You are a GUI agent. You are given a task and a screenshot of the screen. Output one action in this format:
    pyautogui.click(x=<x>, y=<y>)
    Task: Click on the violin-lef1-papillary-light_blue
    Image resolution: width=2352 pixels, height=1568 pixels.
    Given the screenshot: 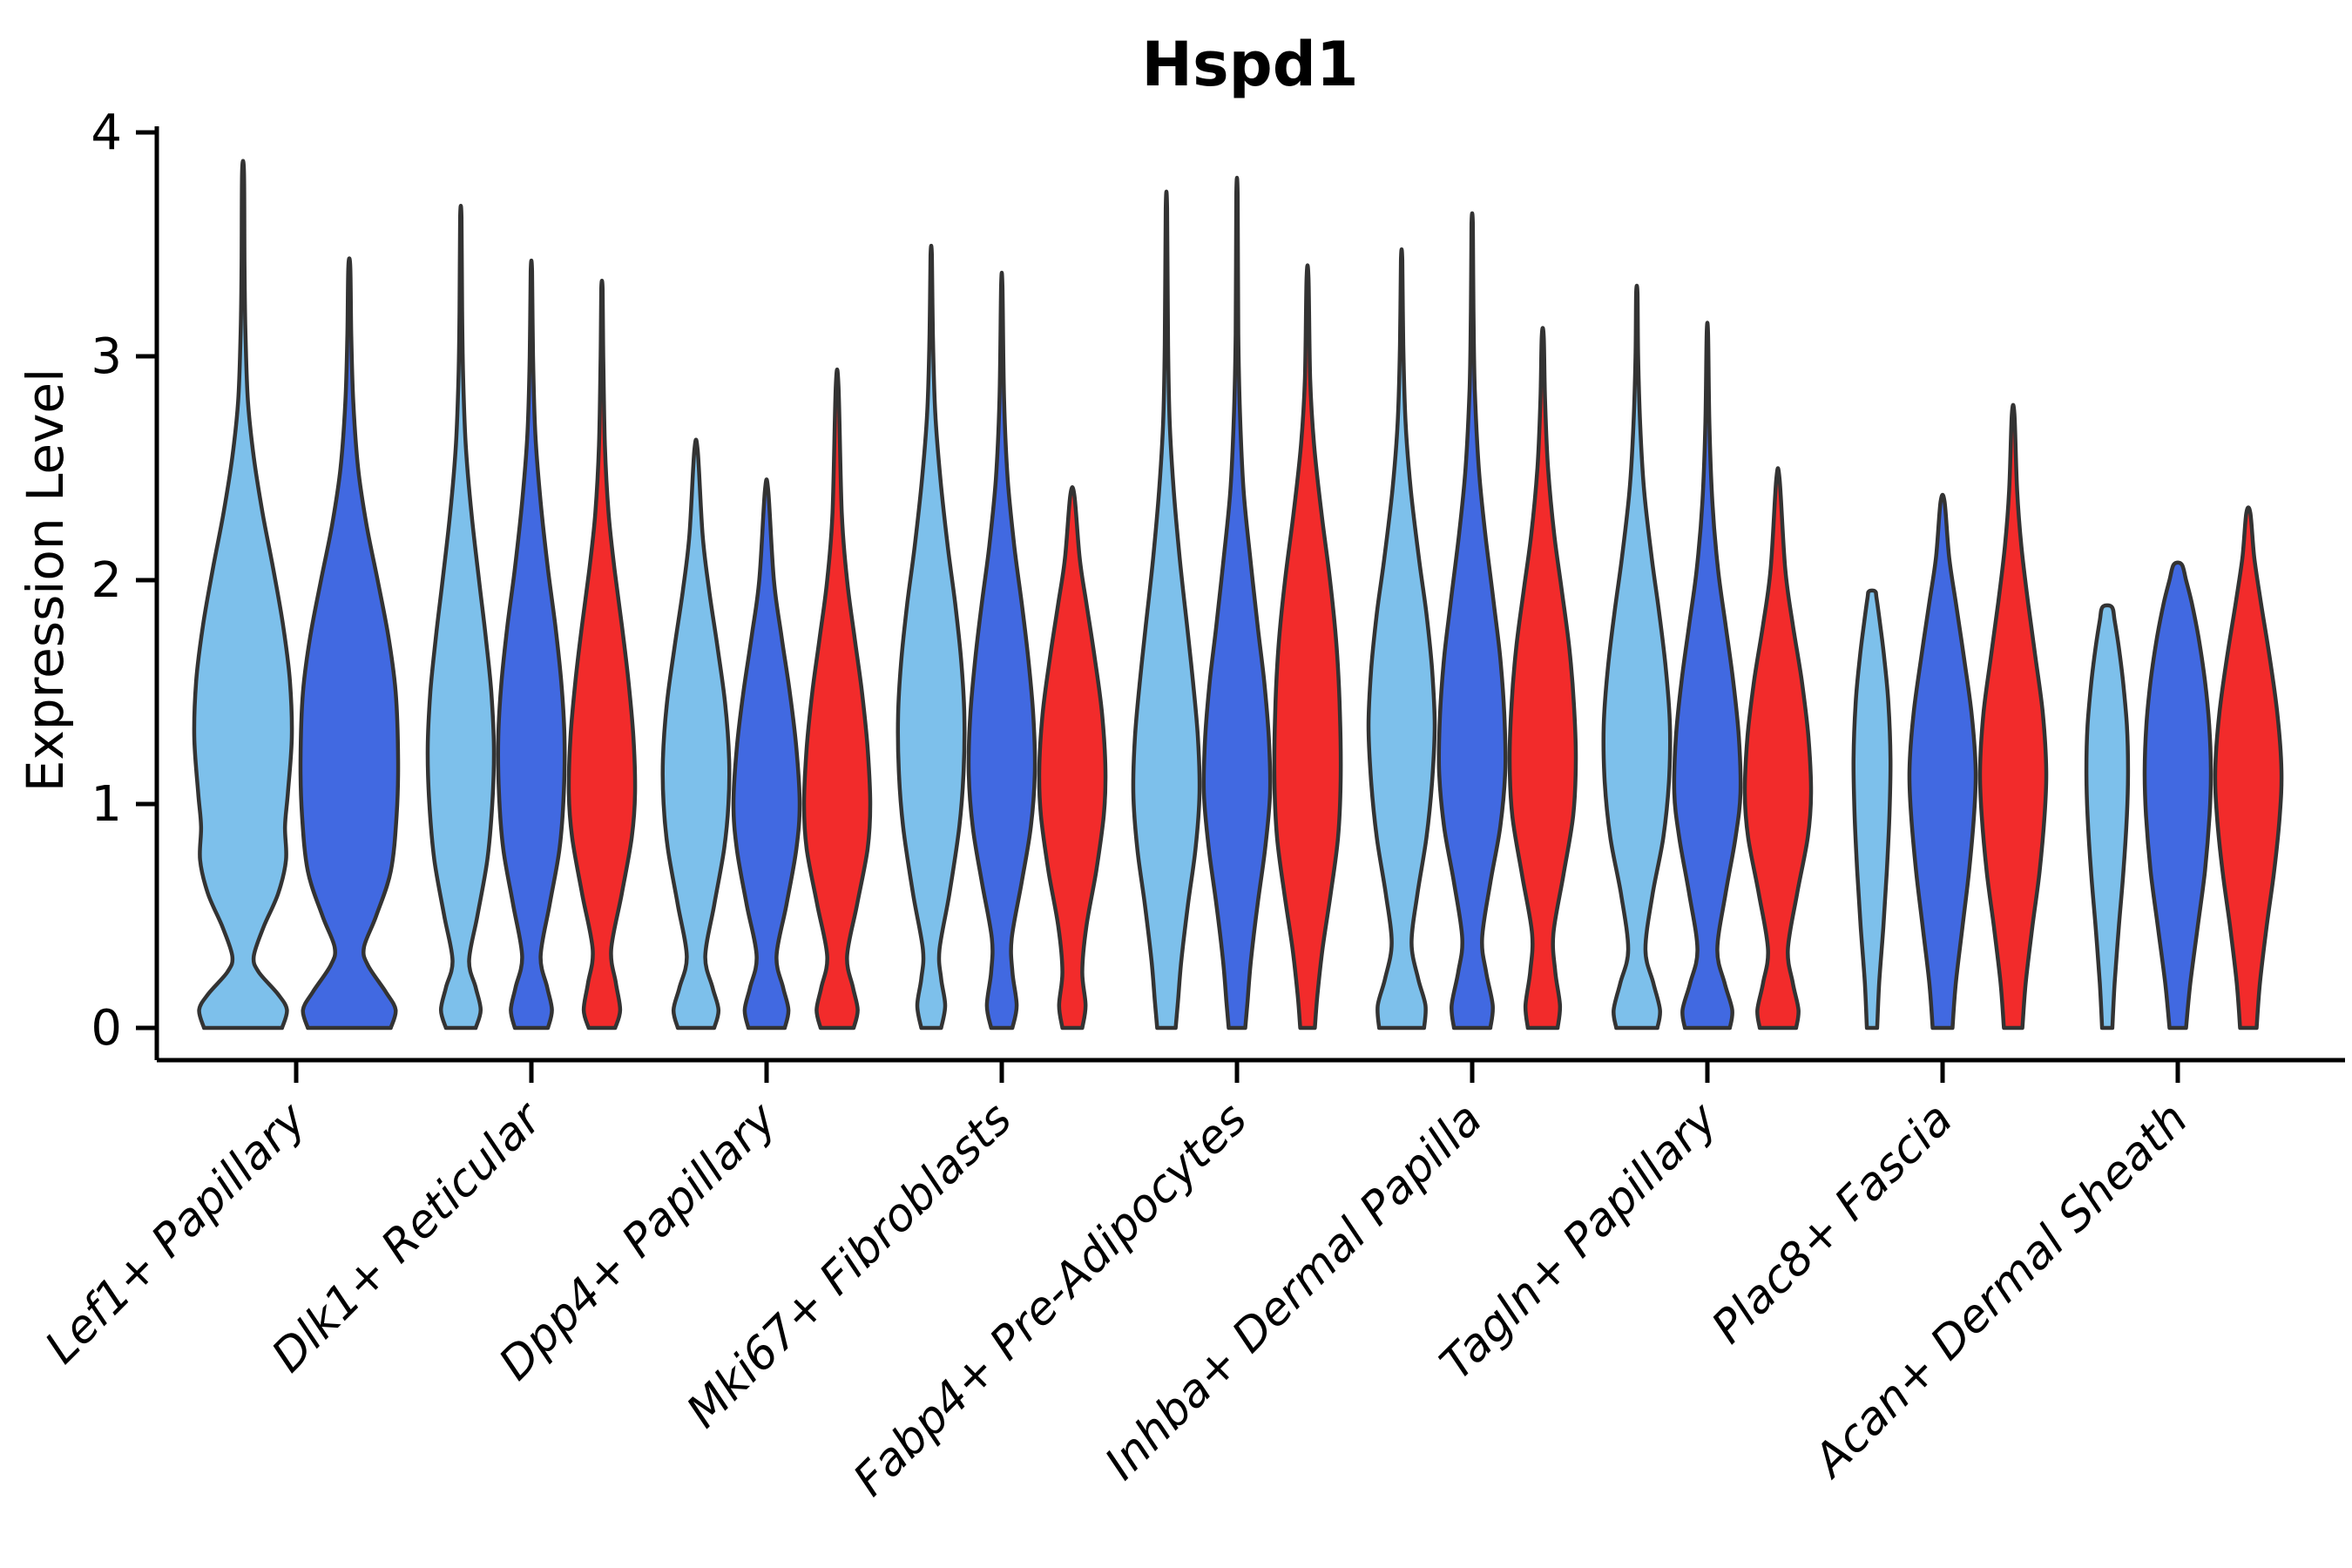 What is the action you would take?
    pyautogui.click(x=243, y=595)
    